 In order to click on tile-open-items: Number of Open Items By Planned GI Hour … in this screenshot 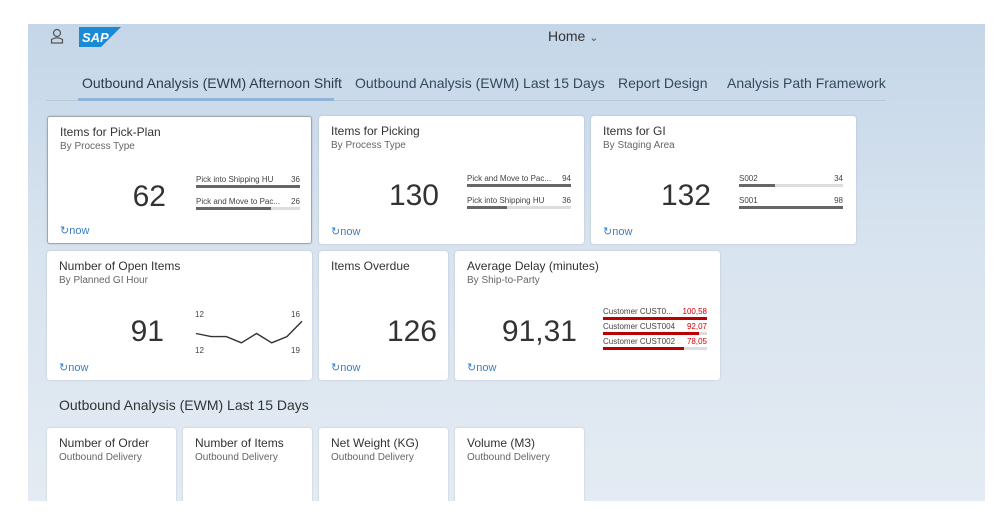, I will do `click(179, 315)`.